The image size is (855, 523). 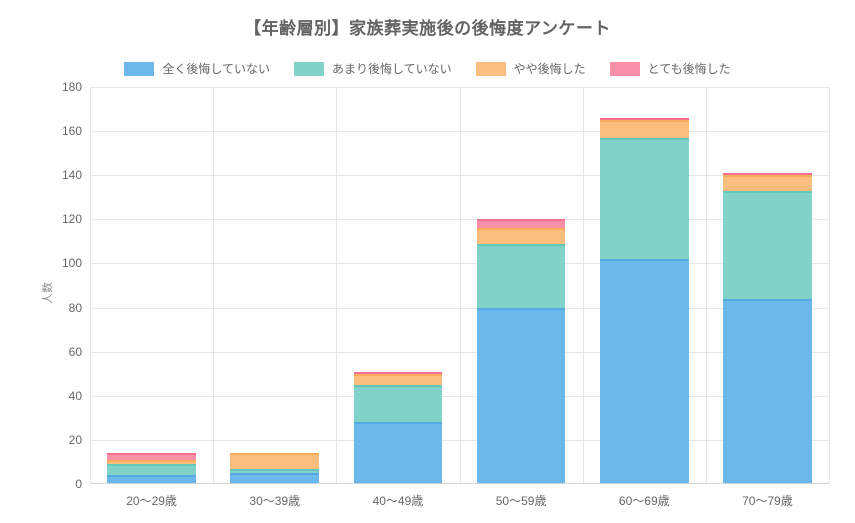 I want to click on bar-segment-series0-cat1, so click(x=275, y=478).